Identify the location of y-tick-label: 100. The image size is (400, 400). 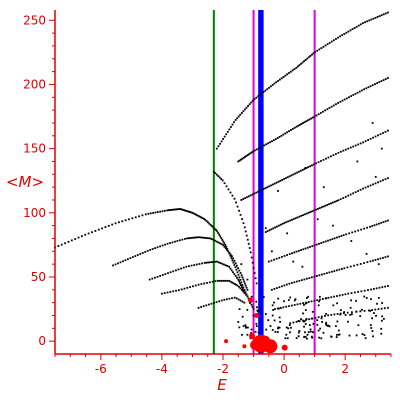
(34, 213).